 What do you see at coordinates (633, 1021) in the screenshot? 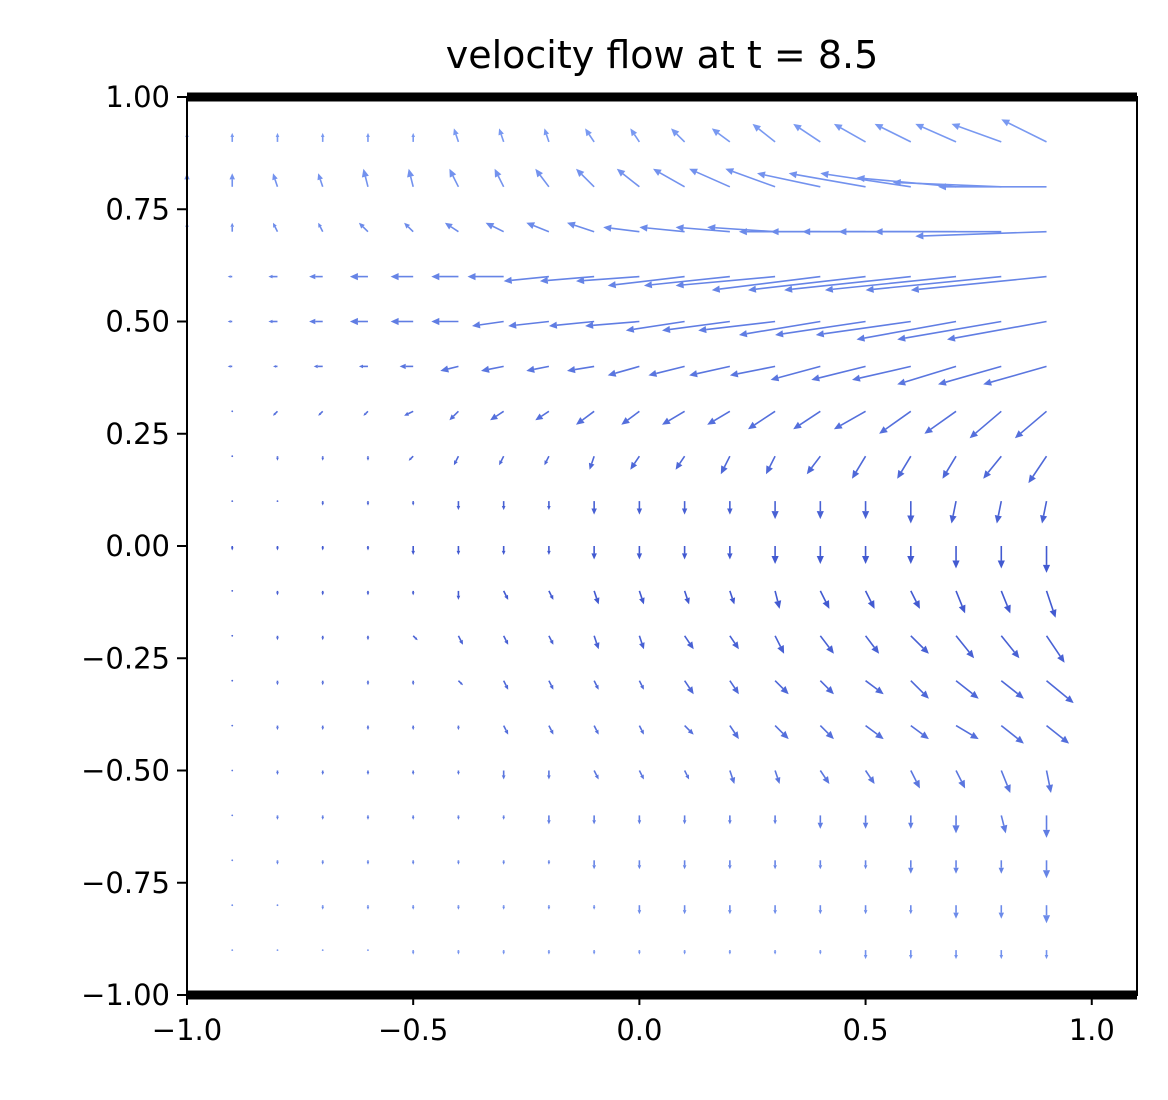
I see `x-axis: −1.0 −0.5 0.0 0.5 1.0` at bounding box center [633, 1021].